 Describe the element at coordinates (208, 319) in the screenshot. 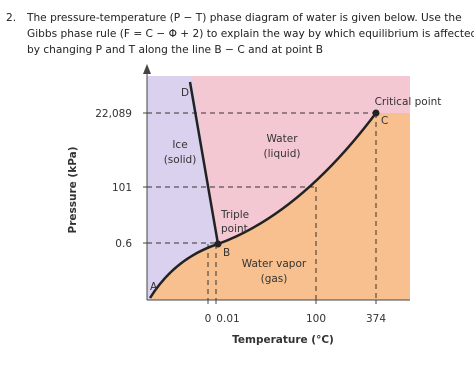

I see `x-tick-label: 0` at that location.